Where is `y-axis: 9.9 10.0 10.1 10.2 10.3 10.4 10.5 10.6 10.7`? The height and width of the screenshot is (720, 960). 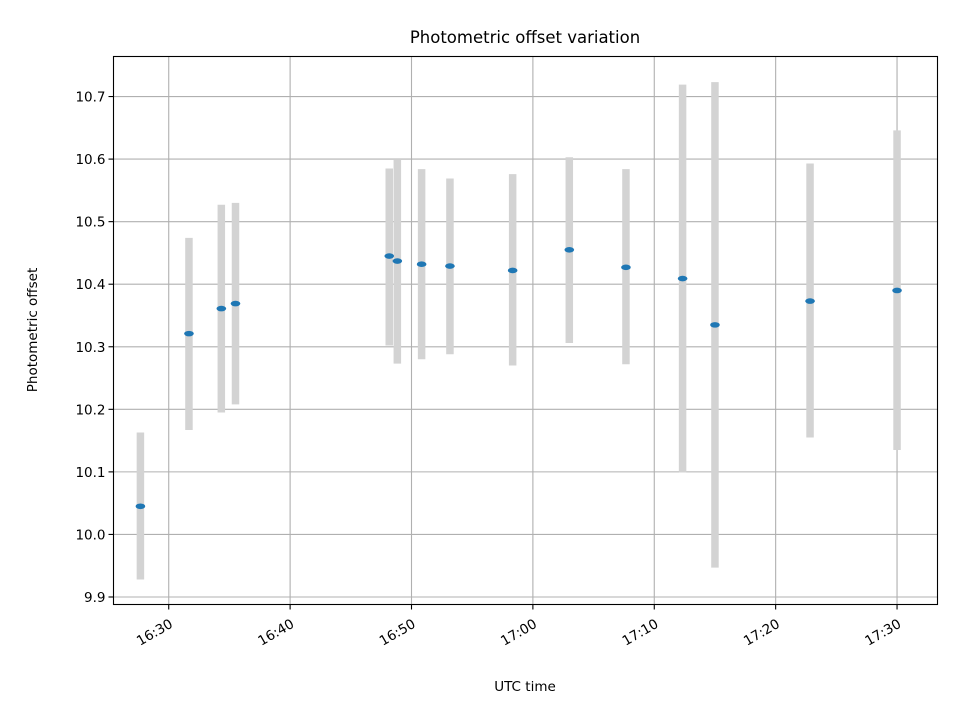
y-axis: 9.9 10.0 10.1 10.2 10.3 10.4 10.5 10.6 10.7 is located at coordinates (94, 348).